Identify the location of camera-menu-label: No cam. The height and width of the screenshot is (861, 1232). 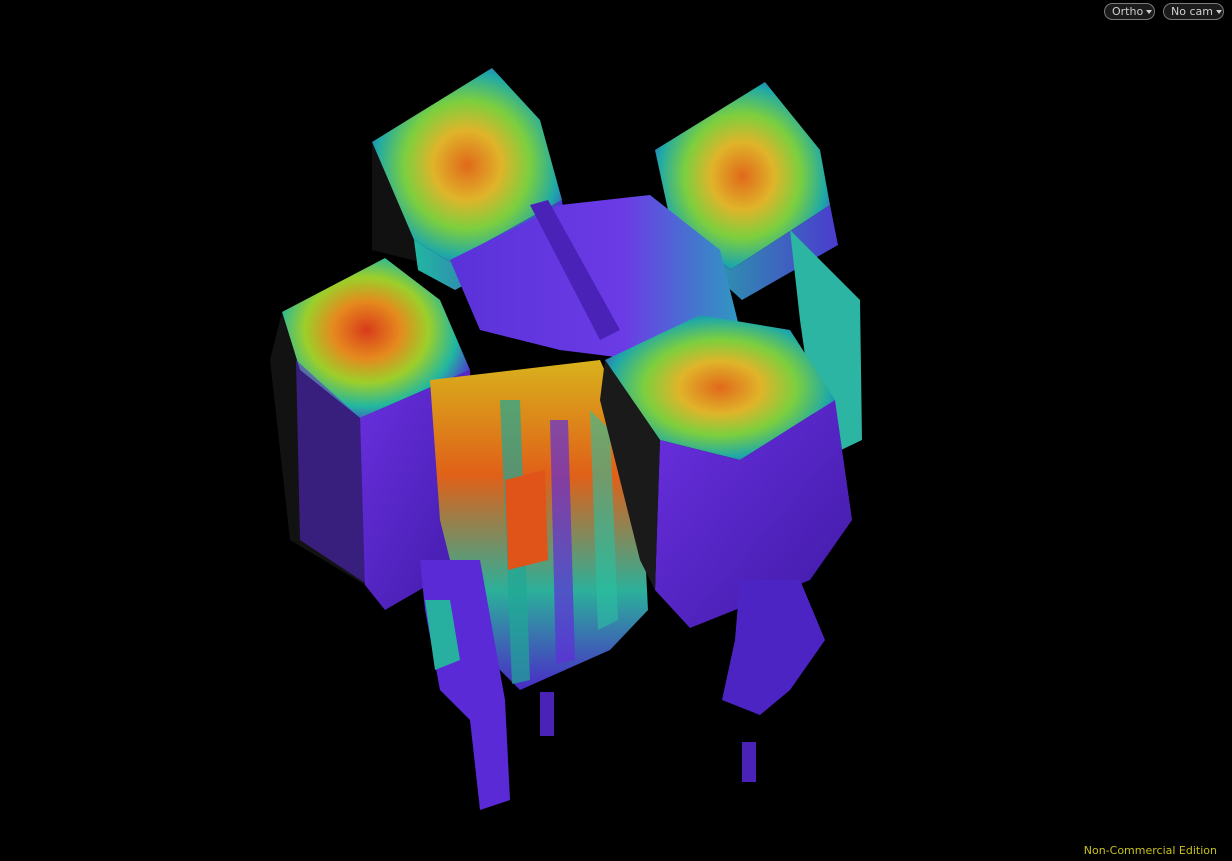
(1192, 11).